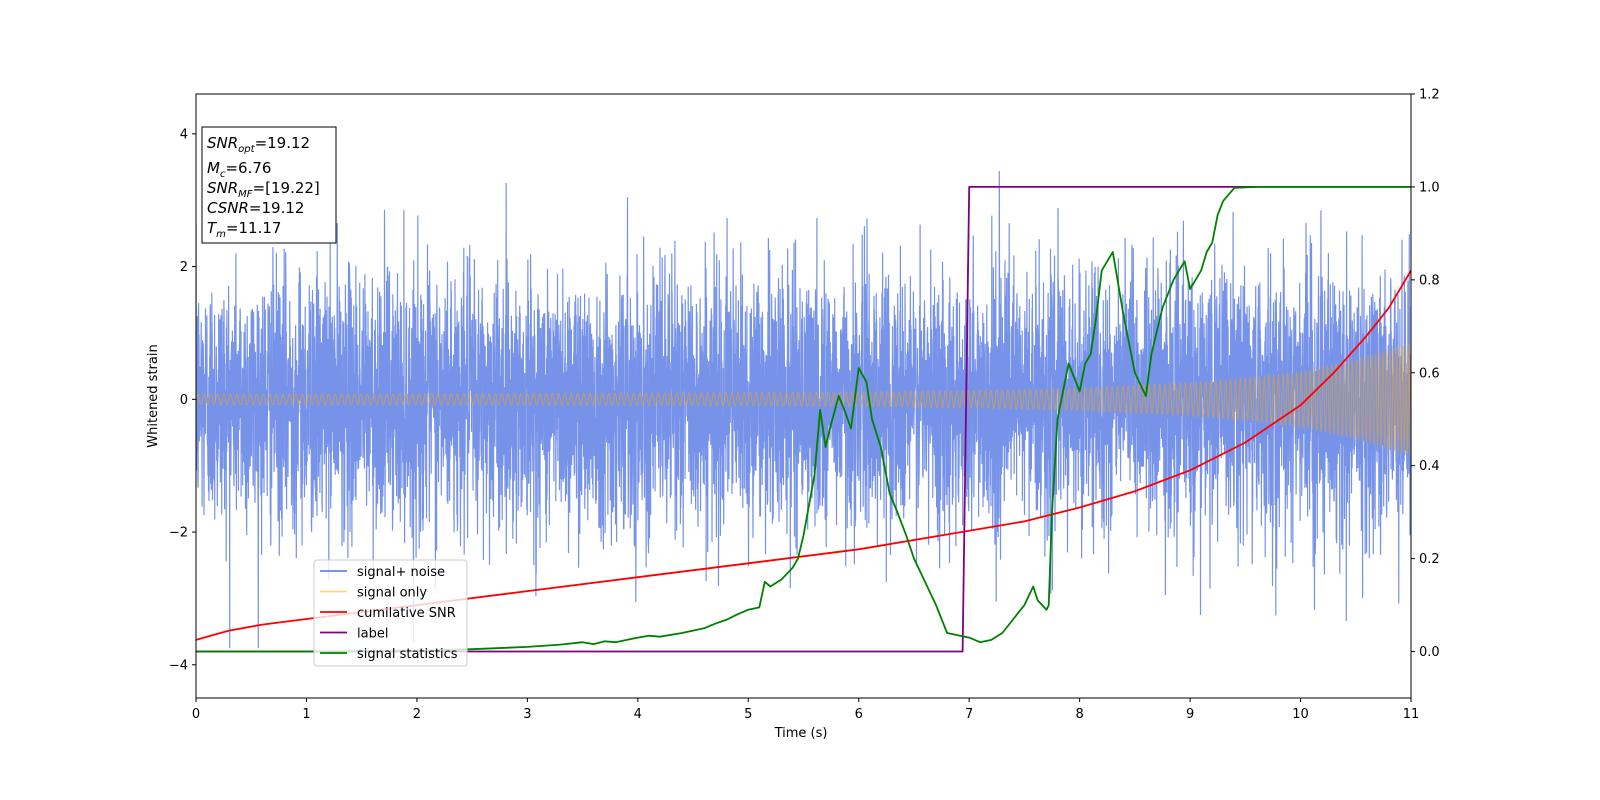 The image size is (1600, 800). What do you see at coordinates (184, 134) in the screenshot?
I see `y-tick-label: 4` at bounding box center [184, 134].